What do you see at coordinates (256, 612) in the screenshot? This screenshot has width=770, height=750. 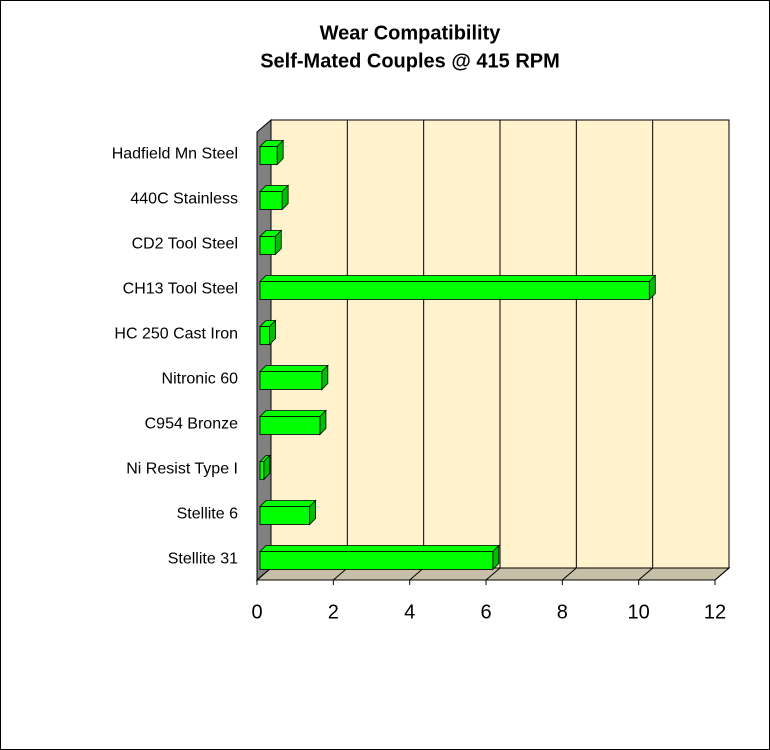 I see `x-tick-label: 0` at bounding box center [256, 612].